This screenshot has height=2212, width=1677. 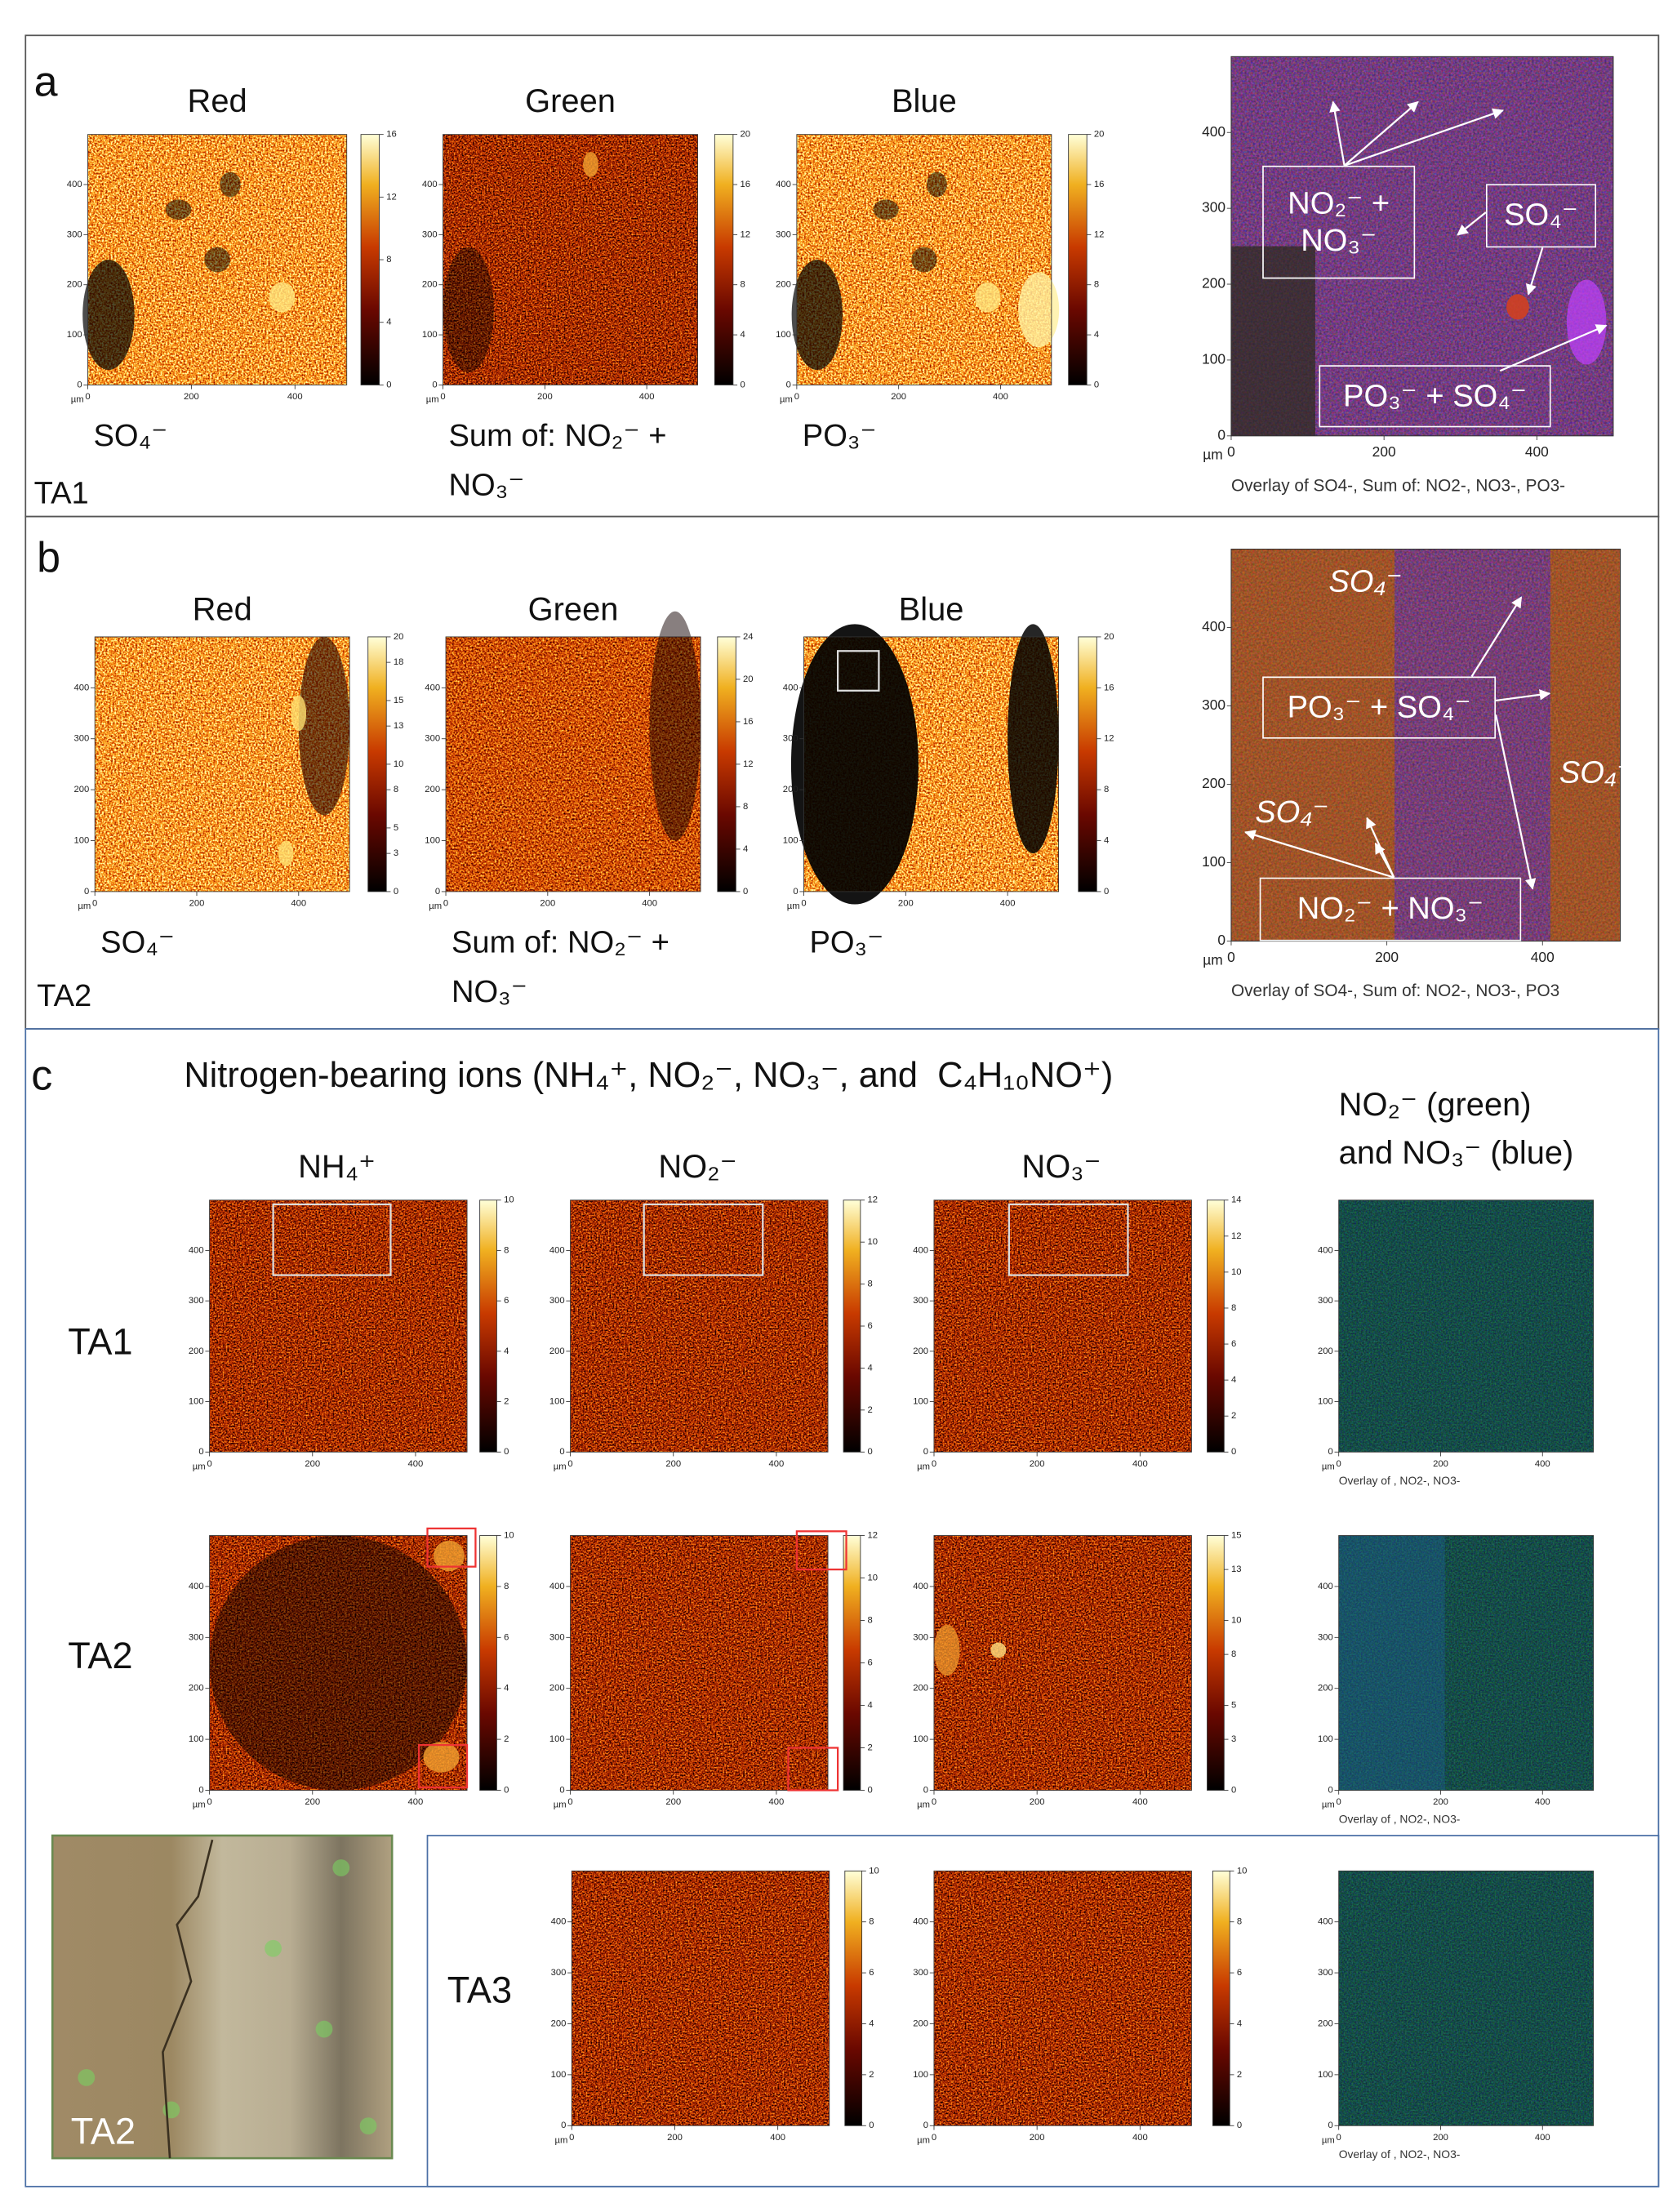 I want to click on colorbar-tick-label: 18, so click(x=399, y=662).